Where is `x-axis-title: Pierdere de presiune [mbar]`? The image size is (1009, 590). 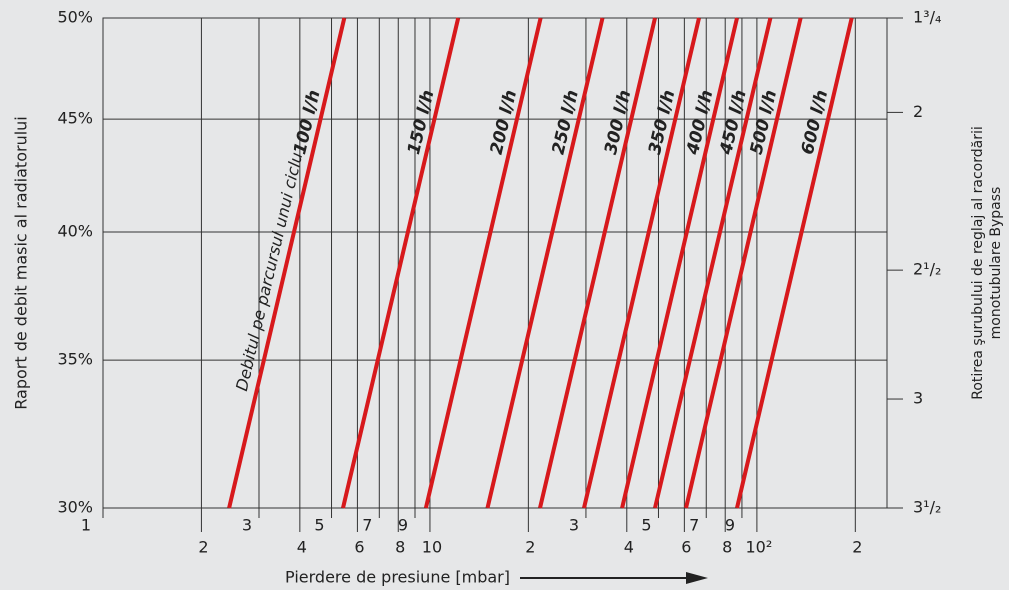
x-axis-title: Pierdere de presiune [mbar] is located at coordinates (397, 577).